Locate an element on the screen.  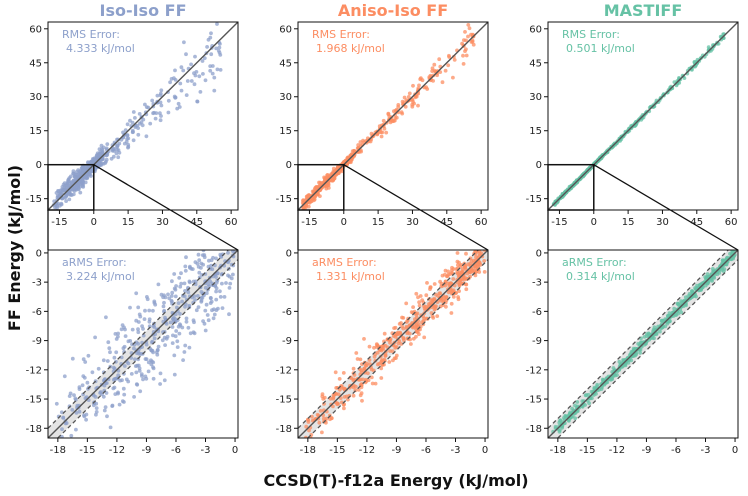
x-tick-label: -12 is located at coordinates (367, 450).